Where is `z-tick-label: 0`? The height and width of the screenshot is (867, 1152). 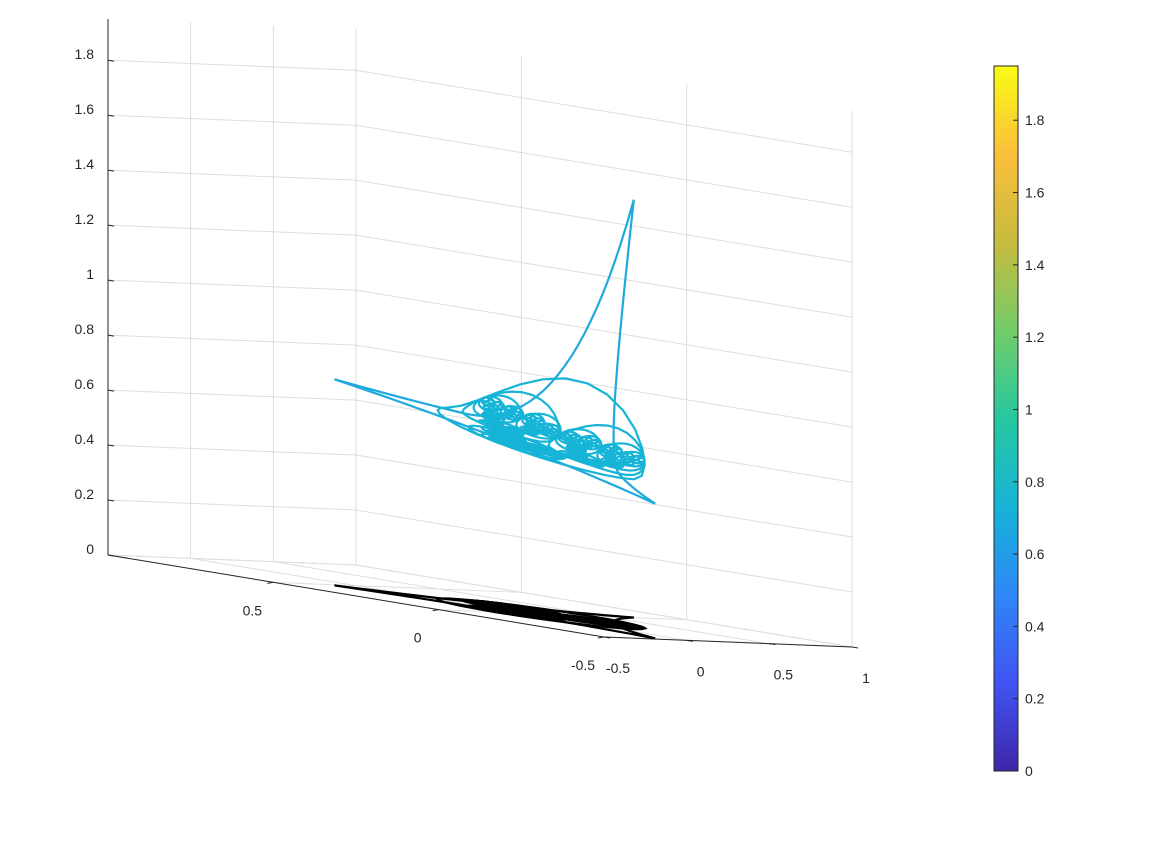
z-tick-label: 0 is located at coordinates (90, 549).